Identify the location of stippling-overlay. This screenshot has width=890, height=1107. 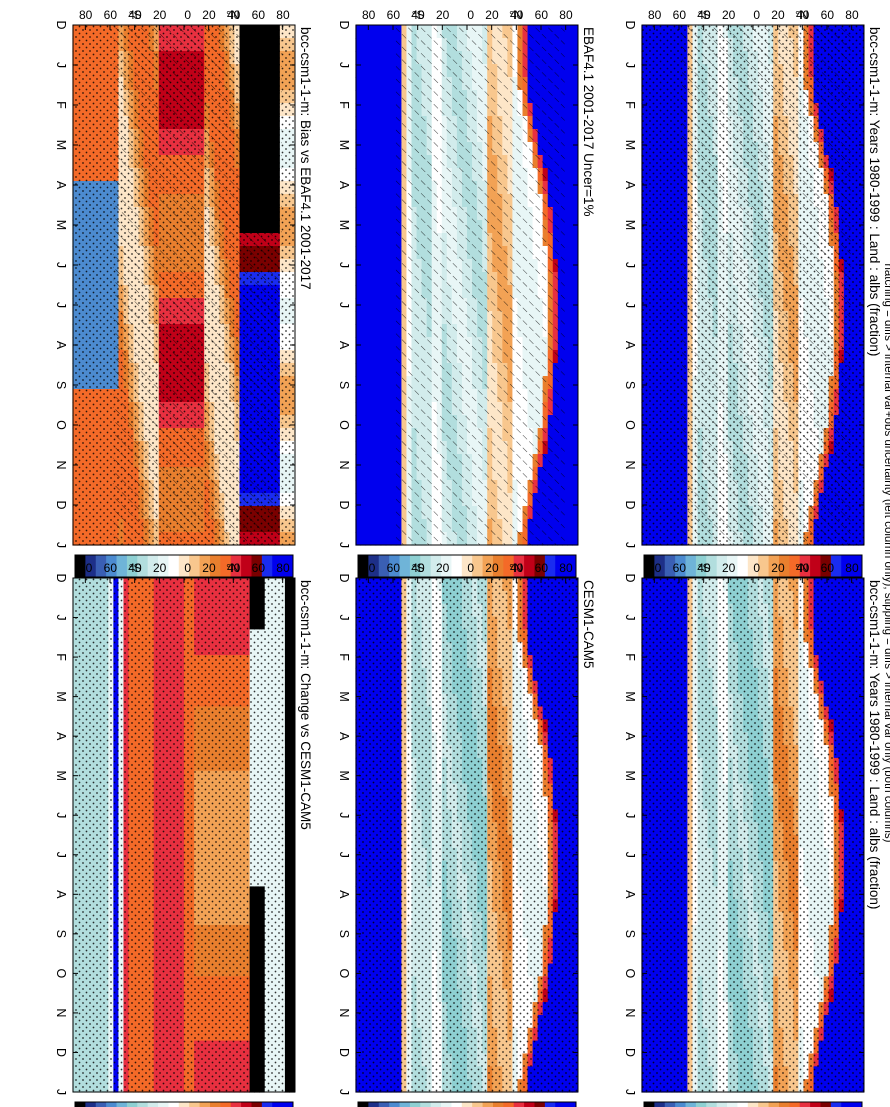
(753, 835).